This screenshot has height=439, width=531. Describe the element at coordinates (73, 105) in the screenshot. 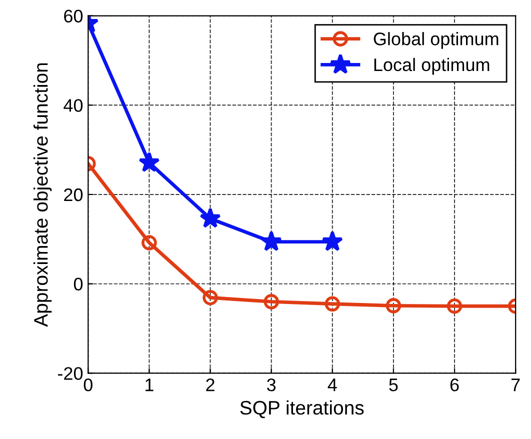

I see `y-tick-label: 40` at that location.